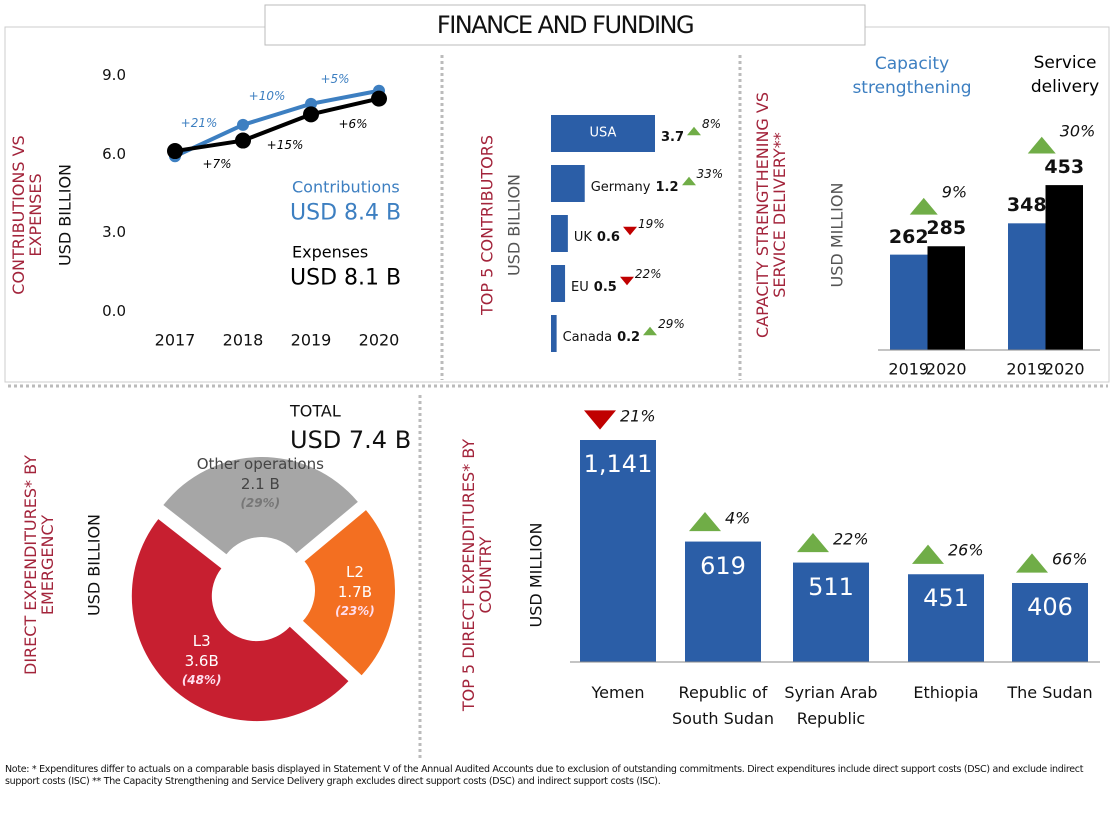 Image resolution: width=1114 pixels, height=815 pixels. I want to click on value-label: 511, so click(831, 586).